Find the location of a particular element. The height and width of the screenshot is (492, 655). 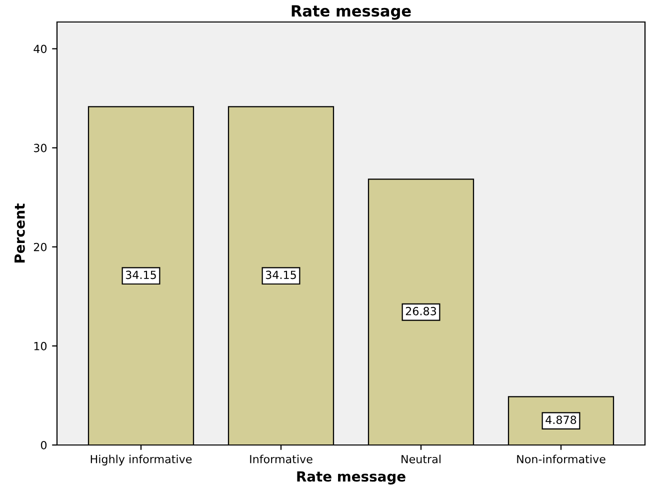

x-tick-label: Neutral is located at coordinates (421, 459).